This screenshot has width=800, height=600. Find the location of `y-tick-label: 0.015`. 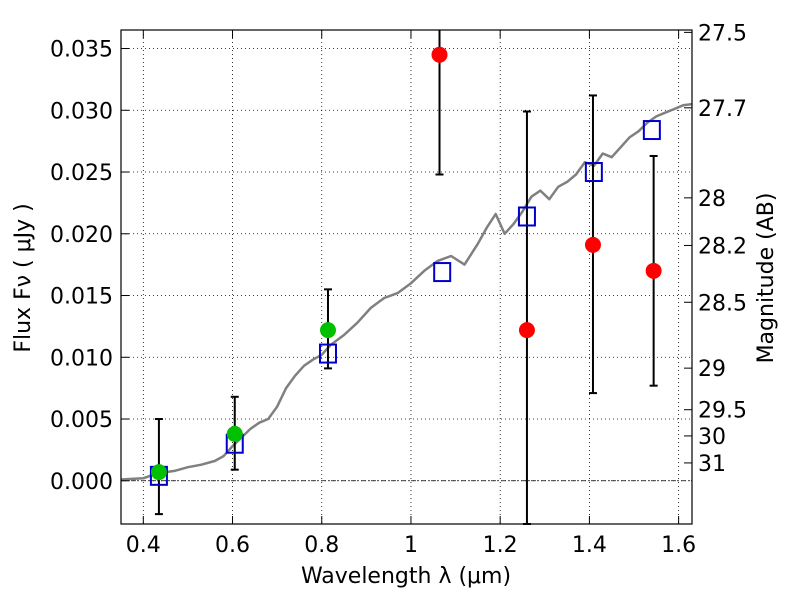

y-tick-label: 0.015 is located at coordinates (81, 297).